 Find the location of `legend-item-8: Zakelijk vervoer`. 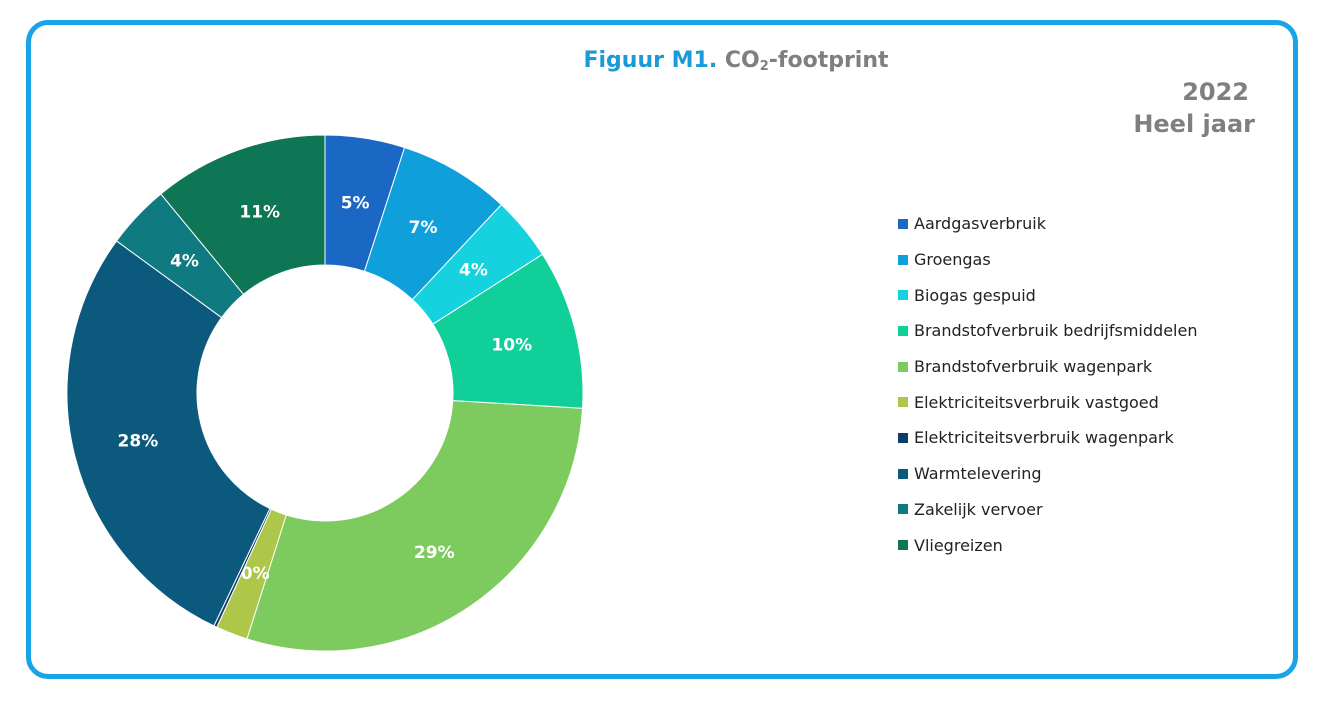

legend-item-8: Zakelijk vervoer is located at coordinates (1047, 510).